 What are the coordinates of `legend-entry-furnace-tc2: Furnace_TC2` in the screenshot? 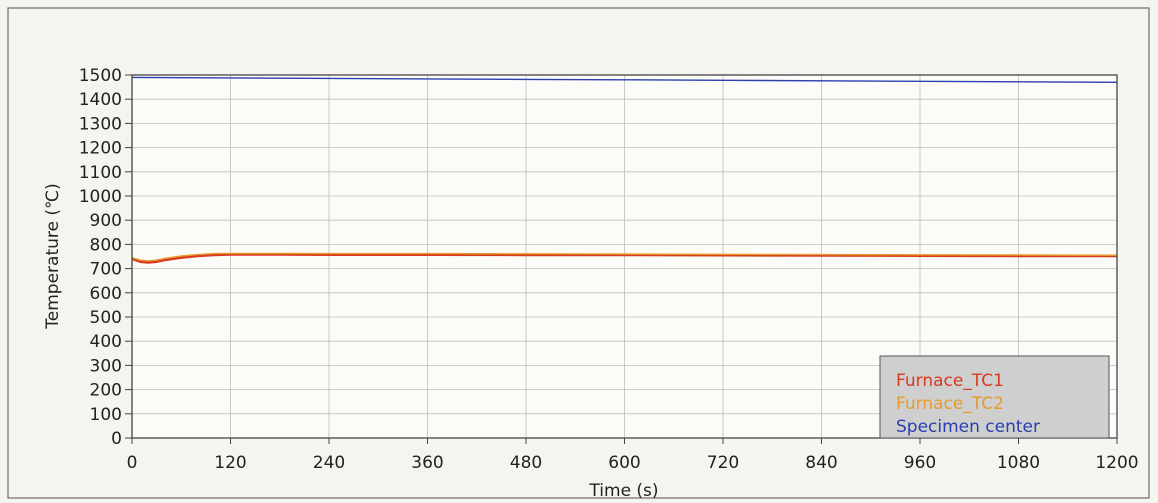 It's located at (950, 404).